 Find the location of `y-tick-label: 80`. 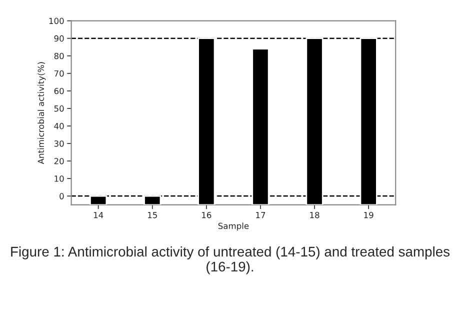

y-tick-label: 80 is located at coordinates (59, 56).